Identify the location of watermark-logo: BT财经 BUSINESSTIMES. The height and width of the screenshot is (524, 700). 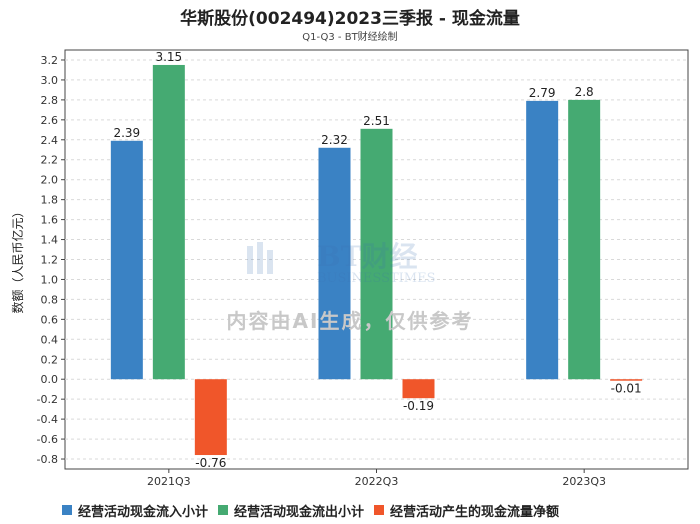
(341, 263).